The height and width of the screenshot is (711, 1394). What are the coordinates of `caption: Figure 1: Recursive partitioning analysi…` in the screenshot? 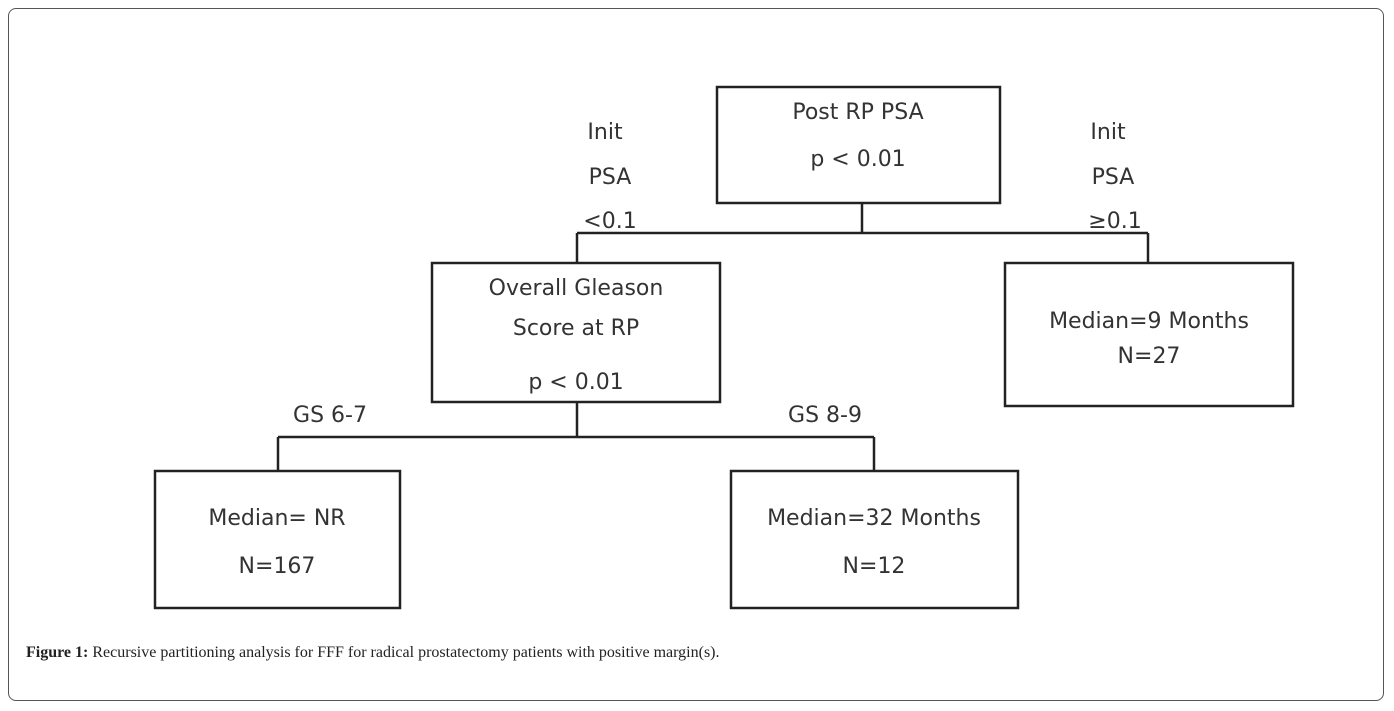 It's located at (373, 653).